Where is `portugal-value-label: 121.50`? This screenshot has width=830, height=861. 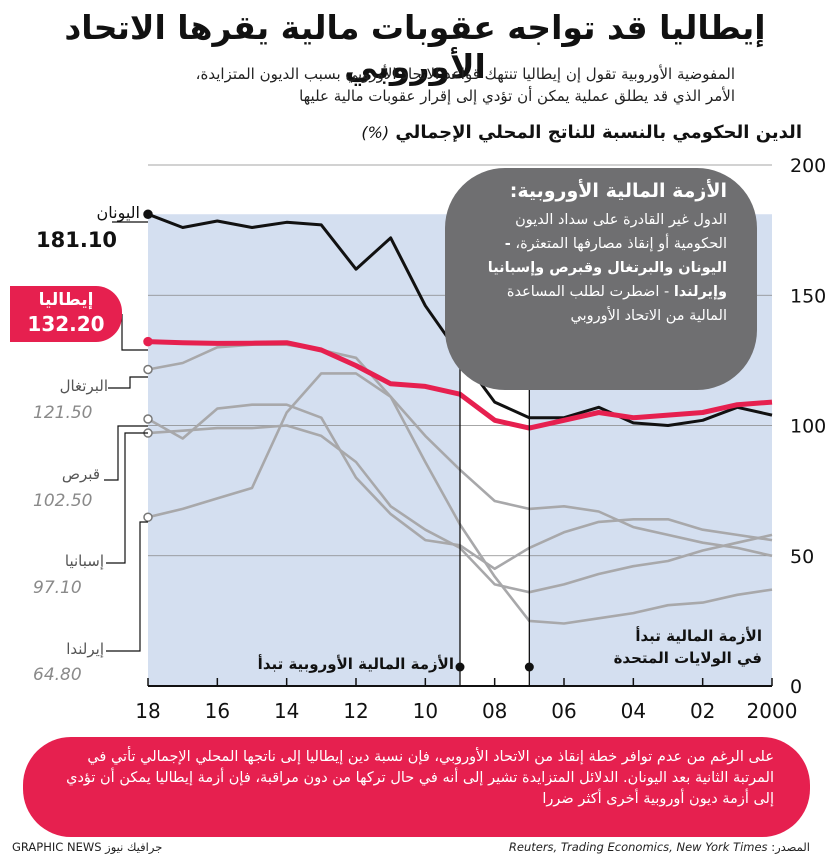 portugal-value-label: 121.50 is located at coordinates (63, 413).